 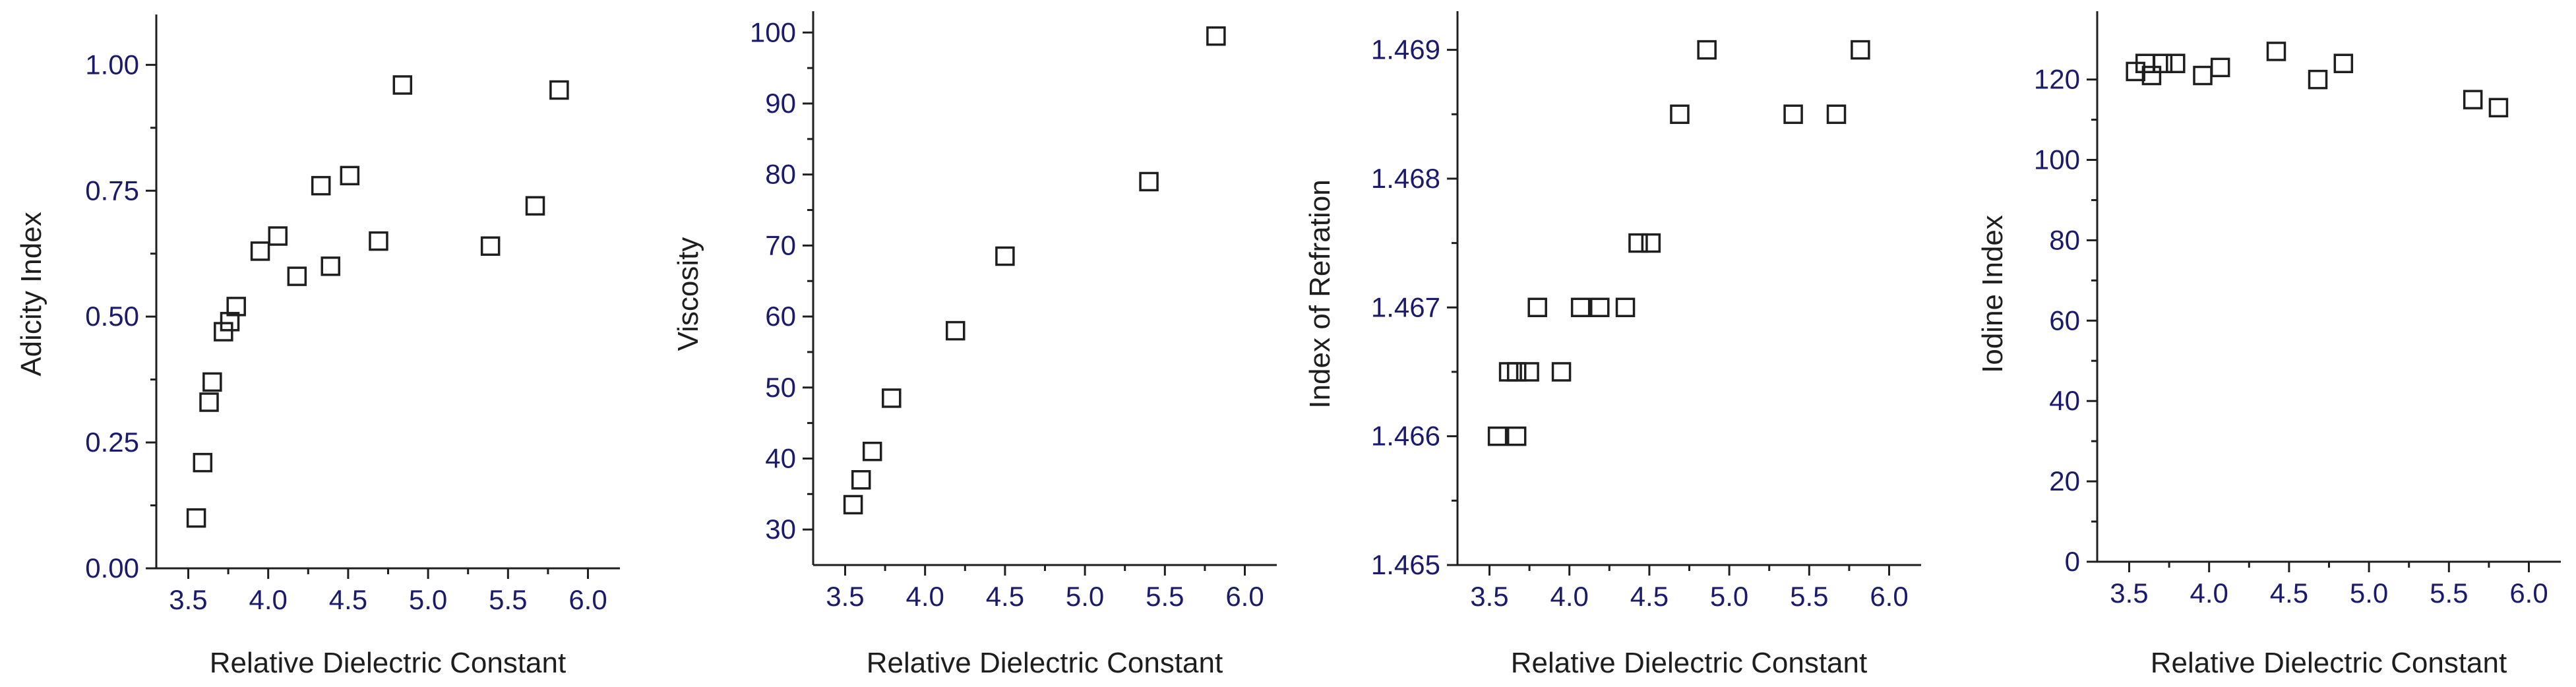 I want to click on y-tick-label: 0.75, so click(x=112, y=190).